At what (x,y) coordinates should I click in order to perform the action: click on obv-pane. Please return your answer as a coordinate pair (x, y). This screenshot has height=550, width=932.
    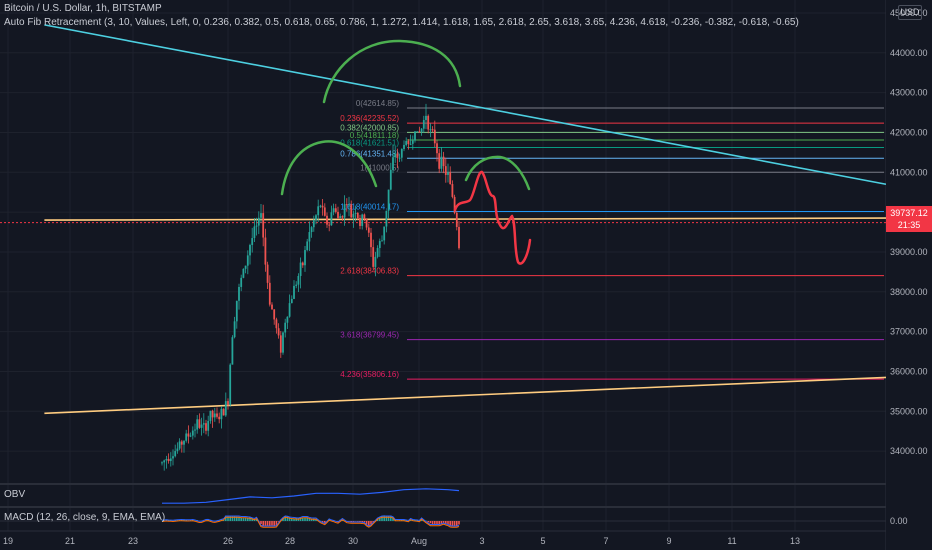
    Looking at the image, I should click on (311, 496).